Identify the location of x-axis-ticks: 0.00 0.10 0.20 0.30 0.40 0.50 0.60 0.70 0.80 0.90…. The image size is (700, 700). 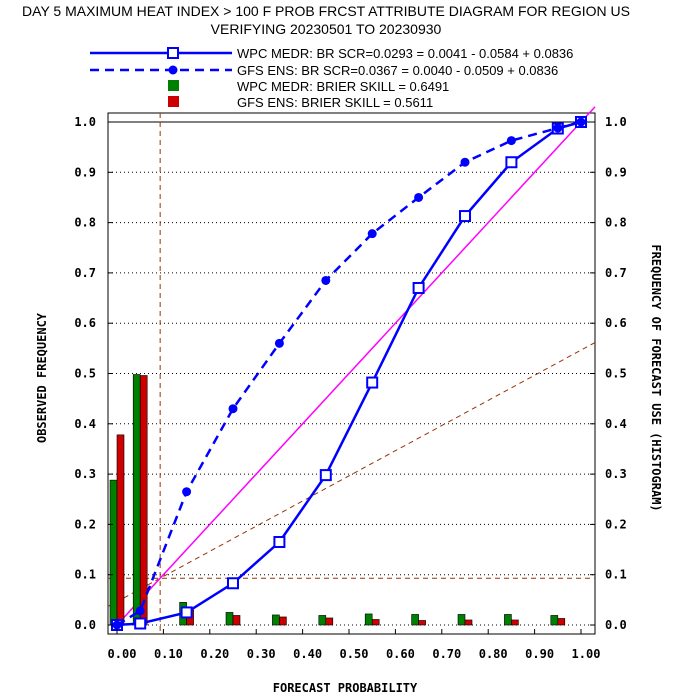
(354, 645).